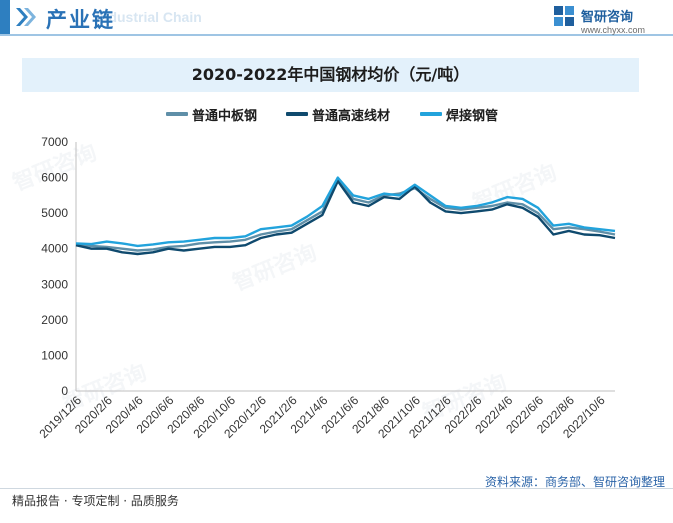 This screenshot has height=523, width=673. Describe the element at coordinates (64, 391) in the screenshot. I see `y-tick-label: 0` at that location.